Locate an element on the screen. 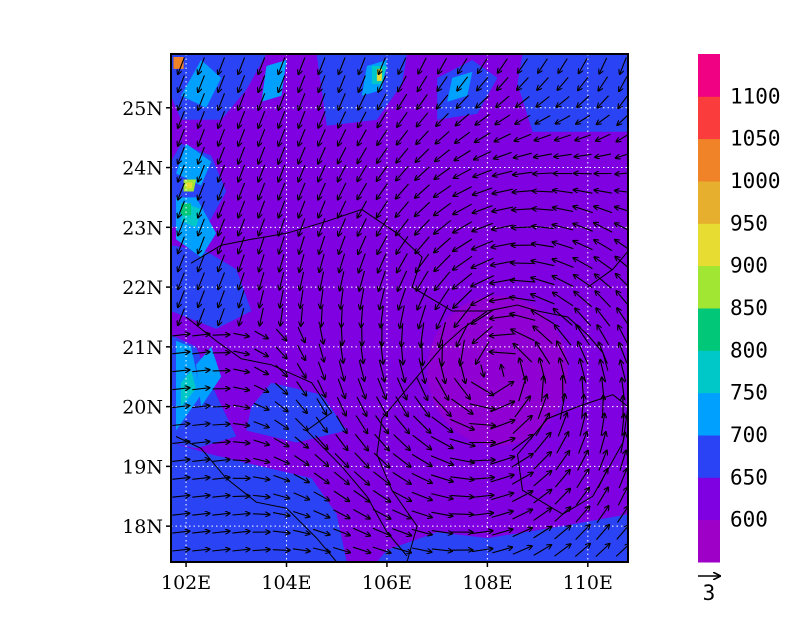  lat-tick-label: 21N is located at coordinates (142, 348).